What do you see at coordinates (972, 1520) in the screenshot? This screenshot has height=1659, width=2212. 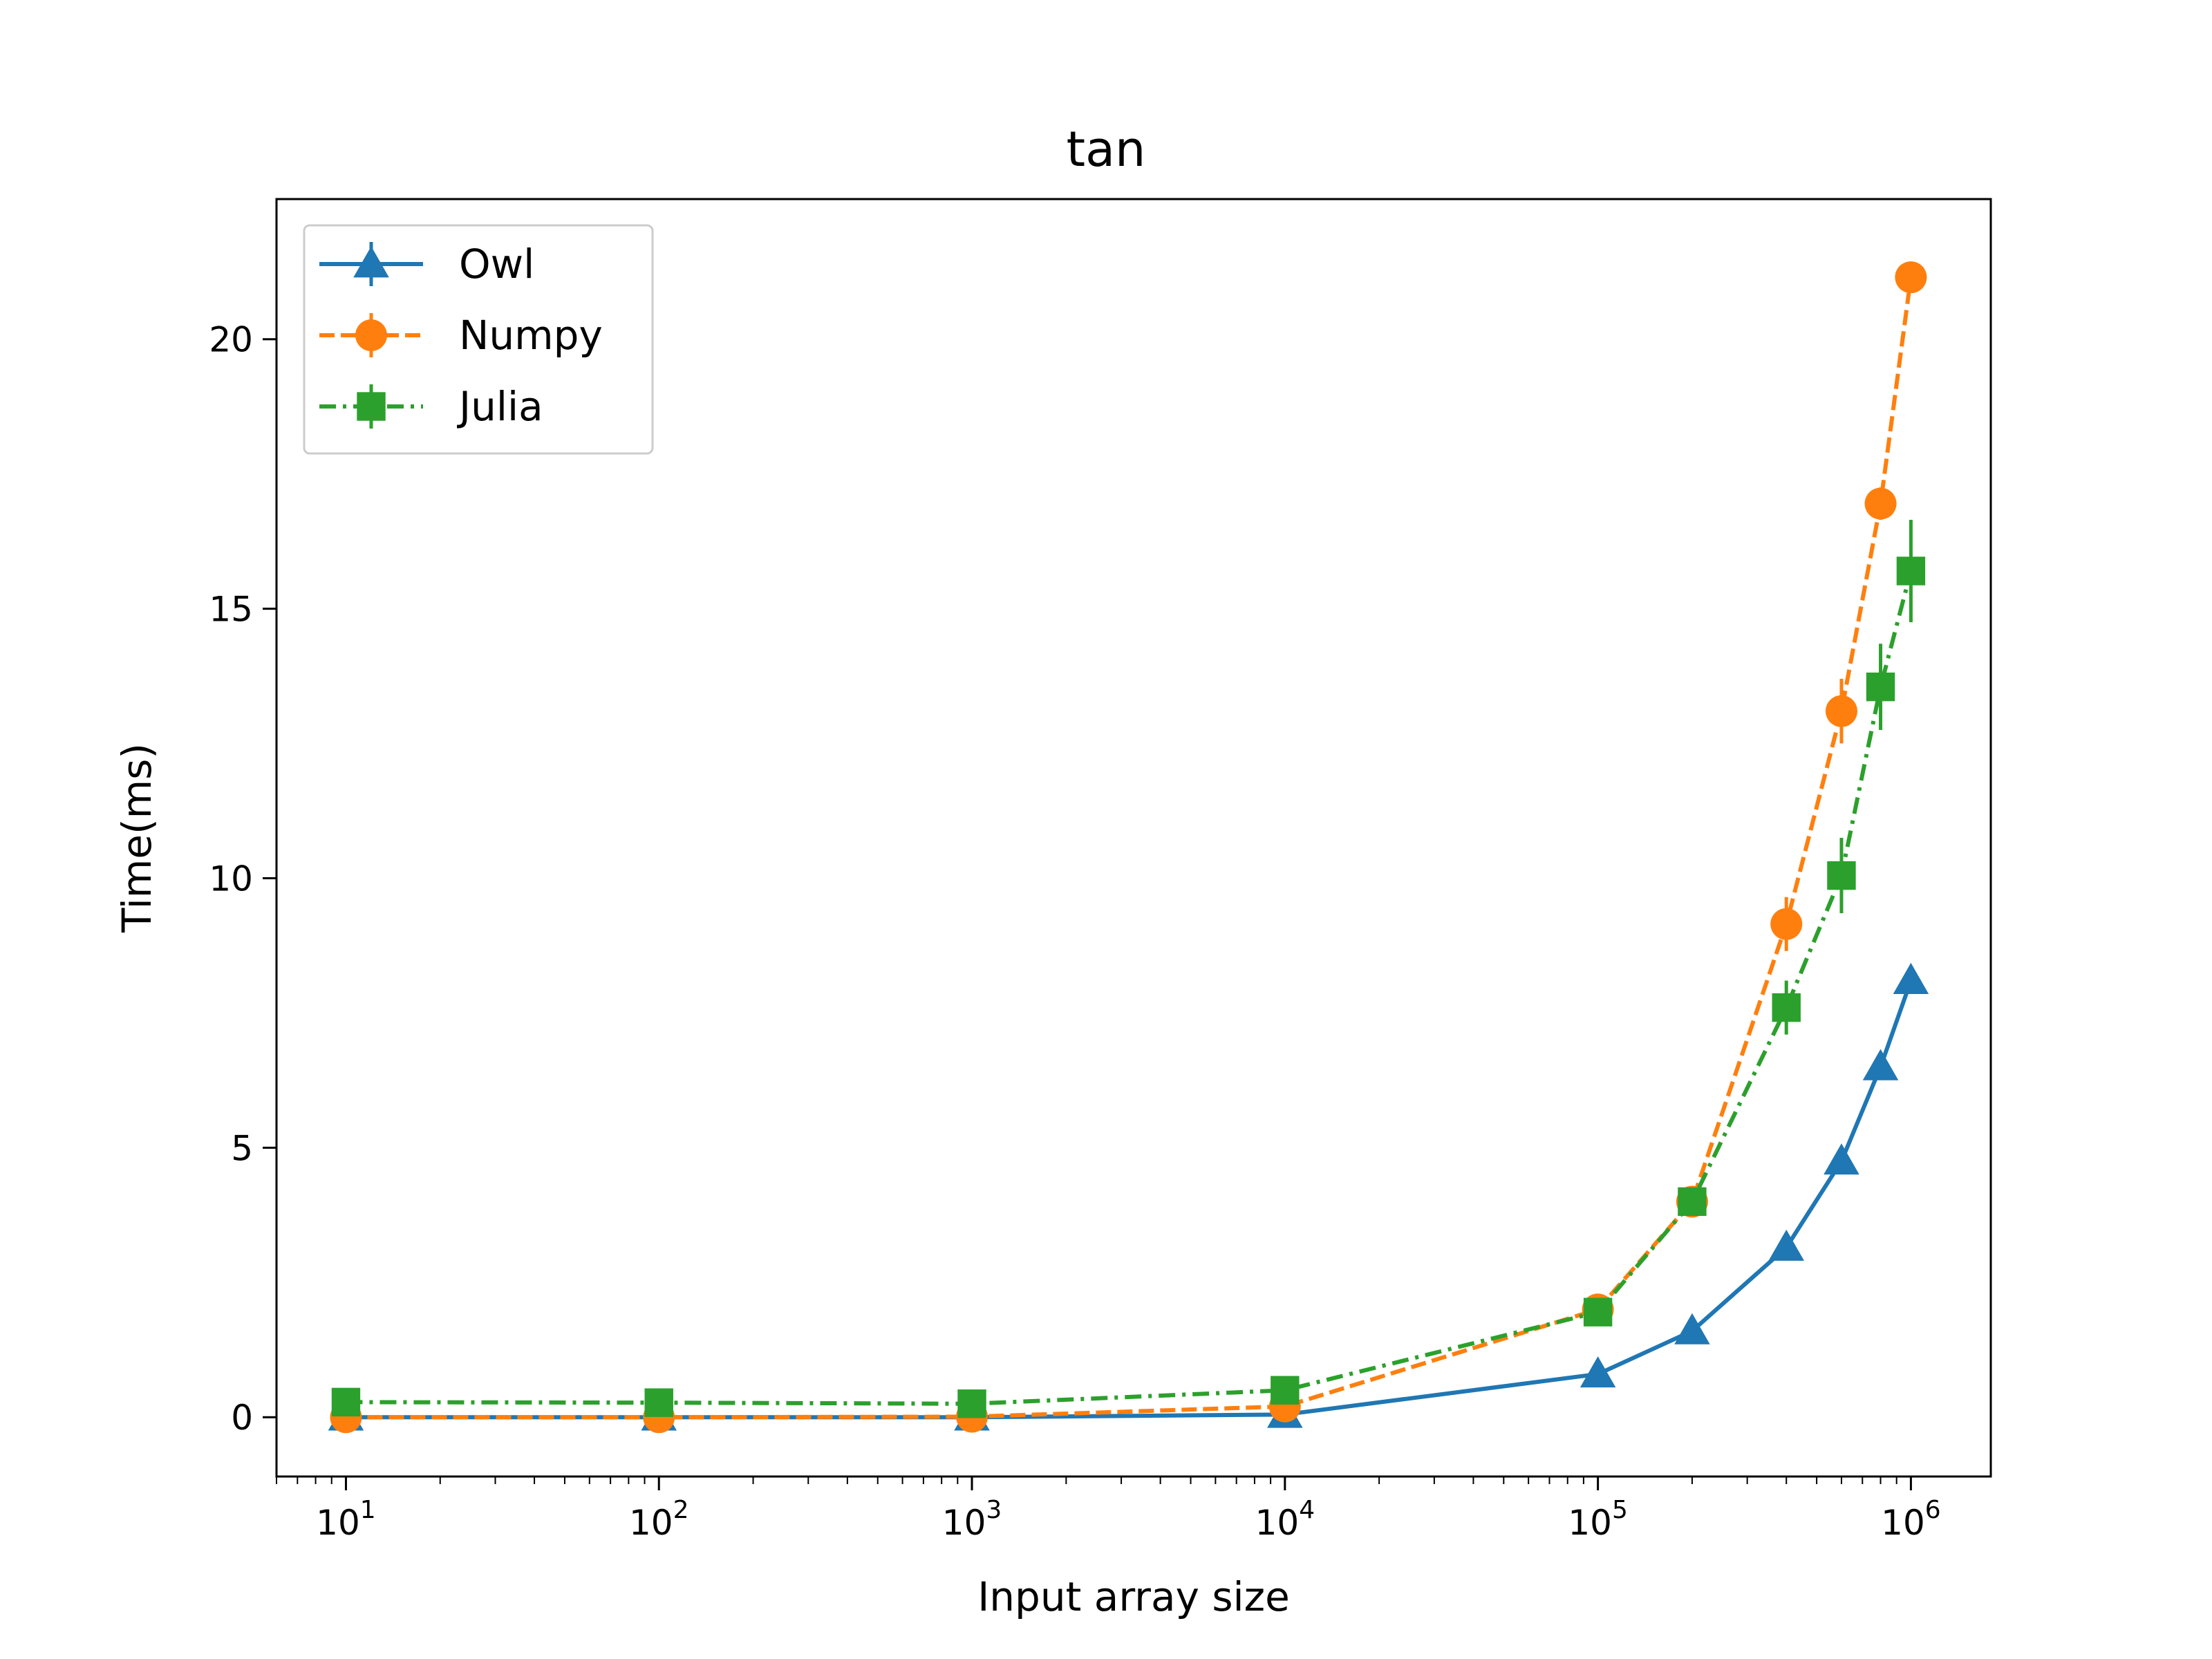 I see `x-tick-label: 10³` at bounding box center [972, 1520].